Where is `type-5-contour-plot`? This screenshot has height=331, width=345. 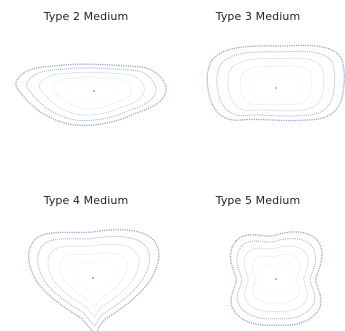 type-5-contour-plot is located at coordinates (276, 279).